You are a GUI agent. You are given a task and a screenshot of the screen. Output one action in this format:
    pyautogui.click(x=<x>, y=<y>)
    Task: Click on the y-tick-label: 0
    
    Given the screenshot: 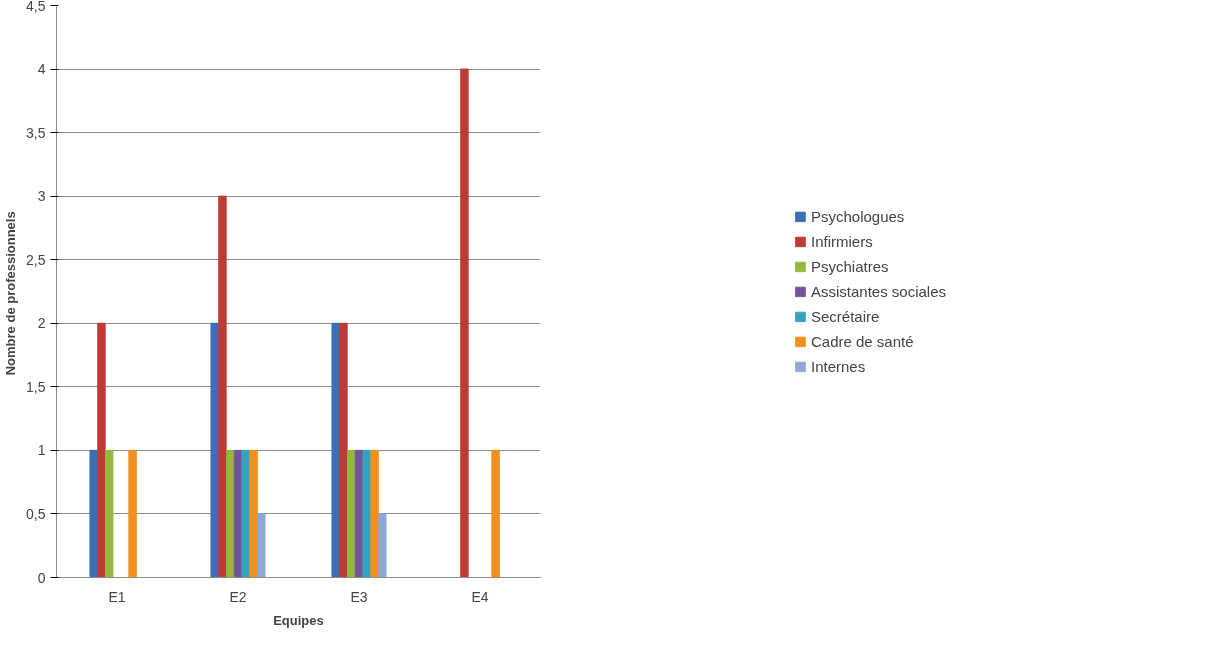 What is the action you would take?
    pyautogui.click(x=41, y=577)
    